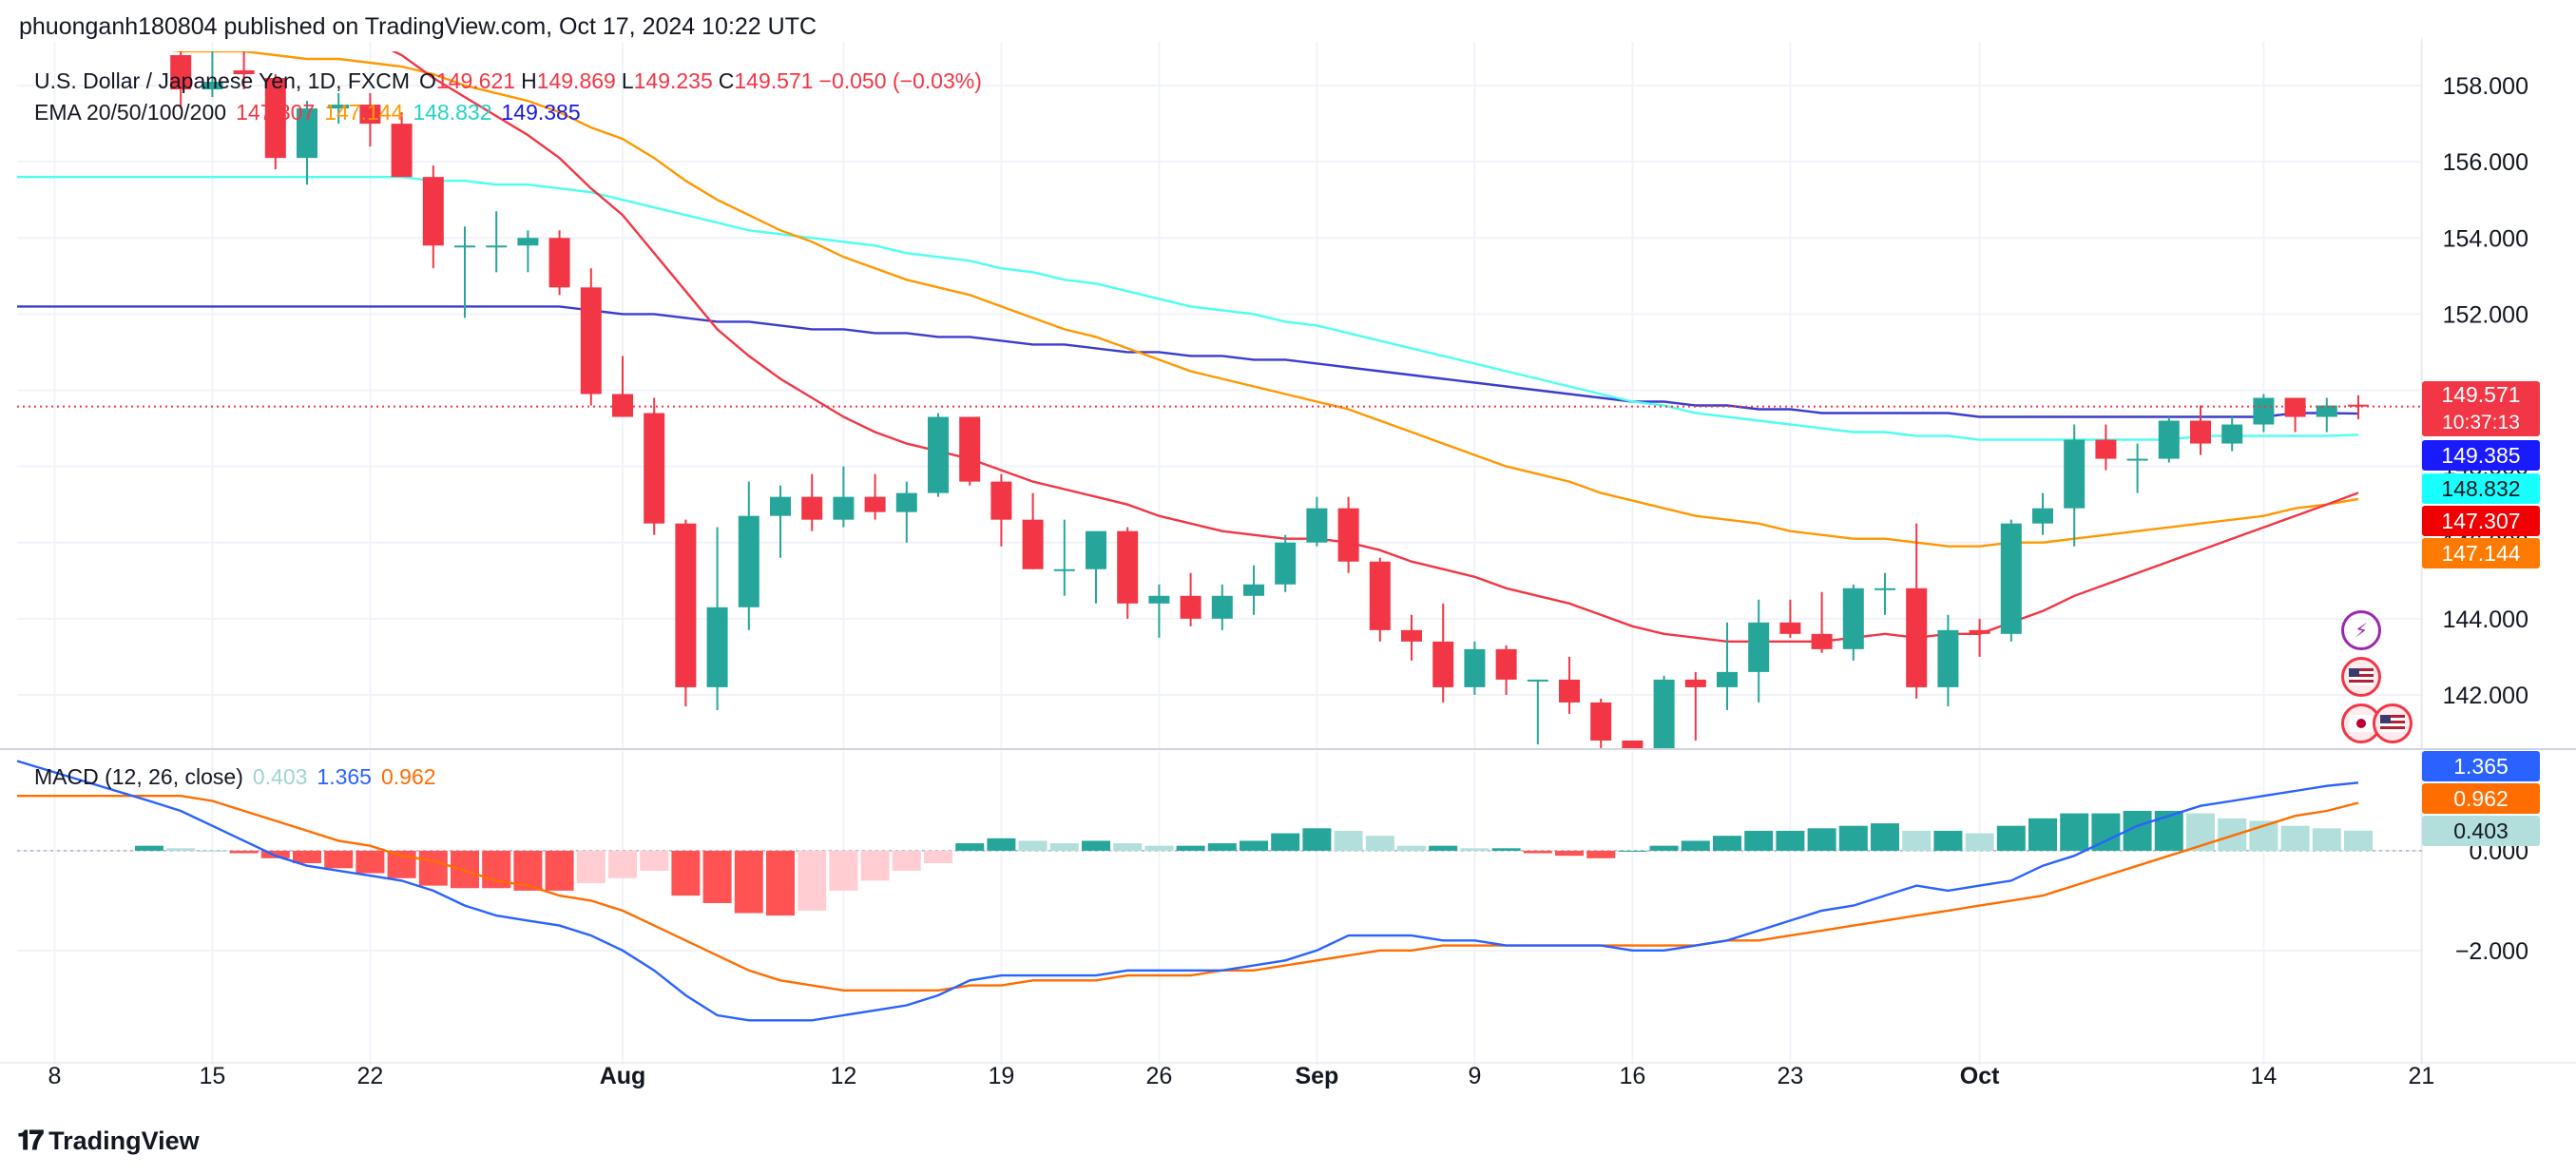  I want to click on ohlc-low: L149.235, so click(667, 80).